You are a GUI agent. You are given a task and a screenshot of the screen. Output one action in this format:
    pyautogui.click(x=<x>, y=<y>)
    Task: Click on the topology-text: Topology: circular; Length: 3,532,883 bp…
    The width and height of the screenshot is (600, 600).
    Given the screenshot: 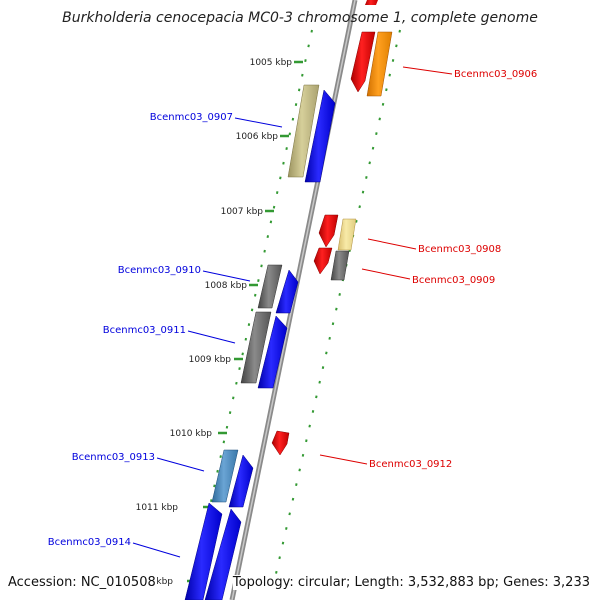 What is the action you would take?
    pyautogui.click(x=411, y=582)
    